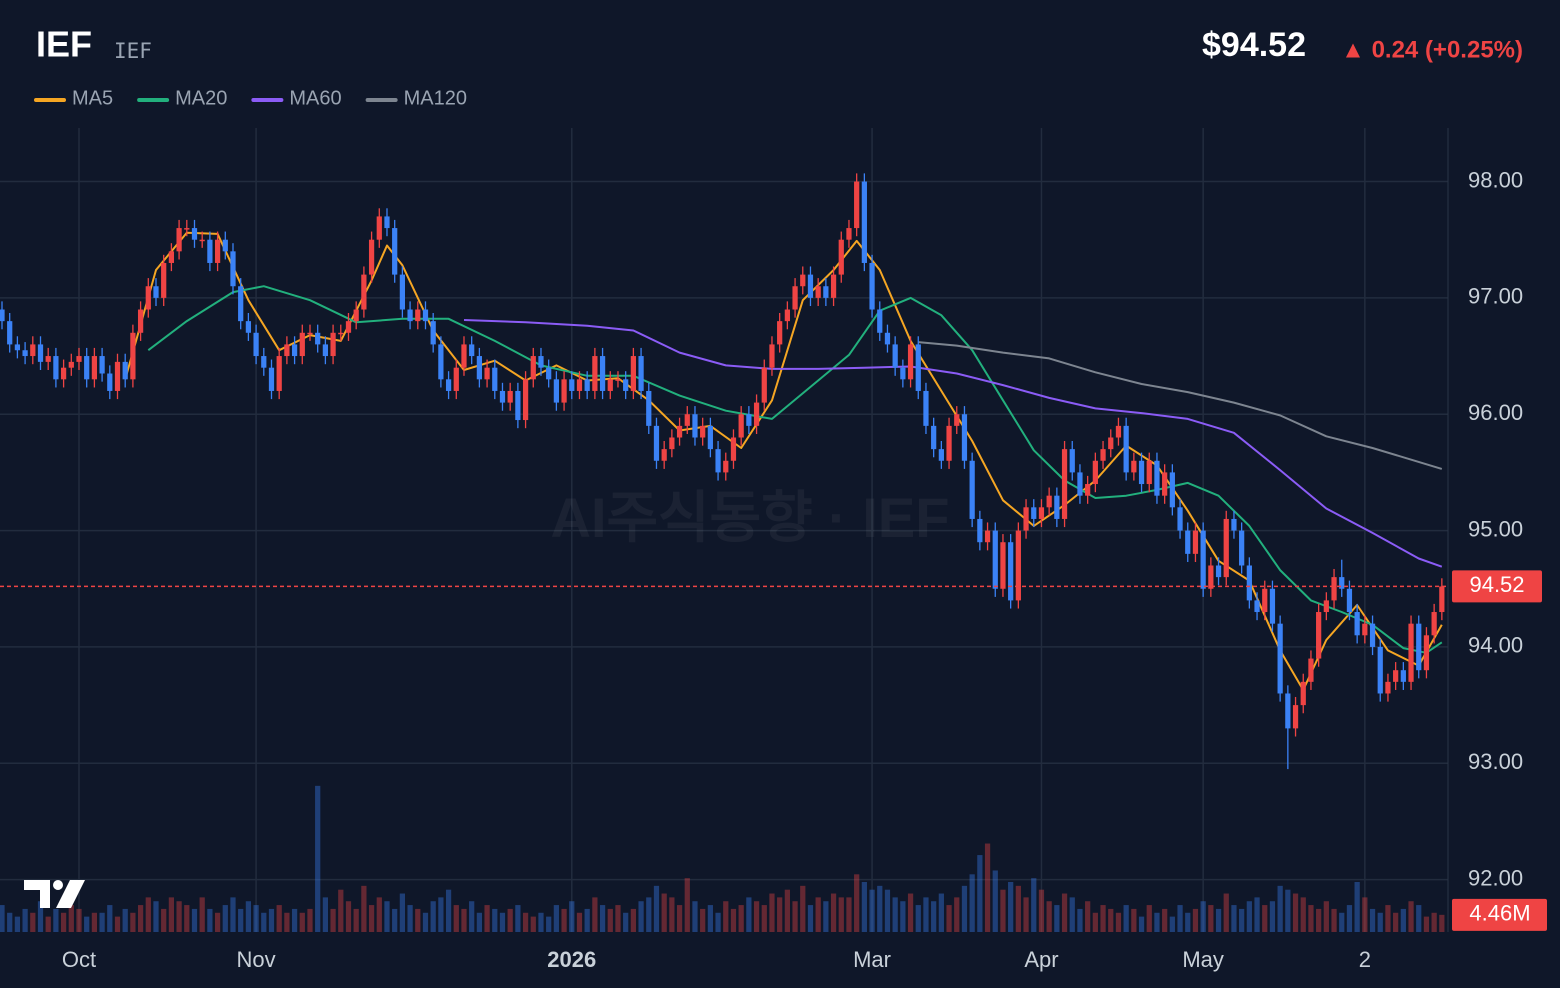  What do you see at coordinates (256, 959) in the screenshot?
I see `x-tick-label: Nov` at bounding box center [256, 959].